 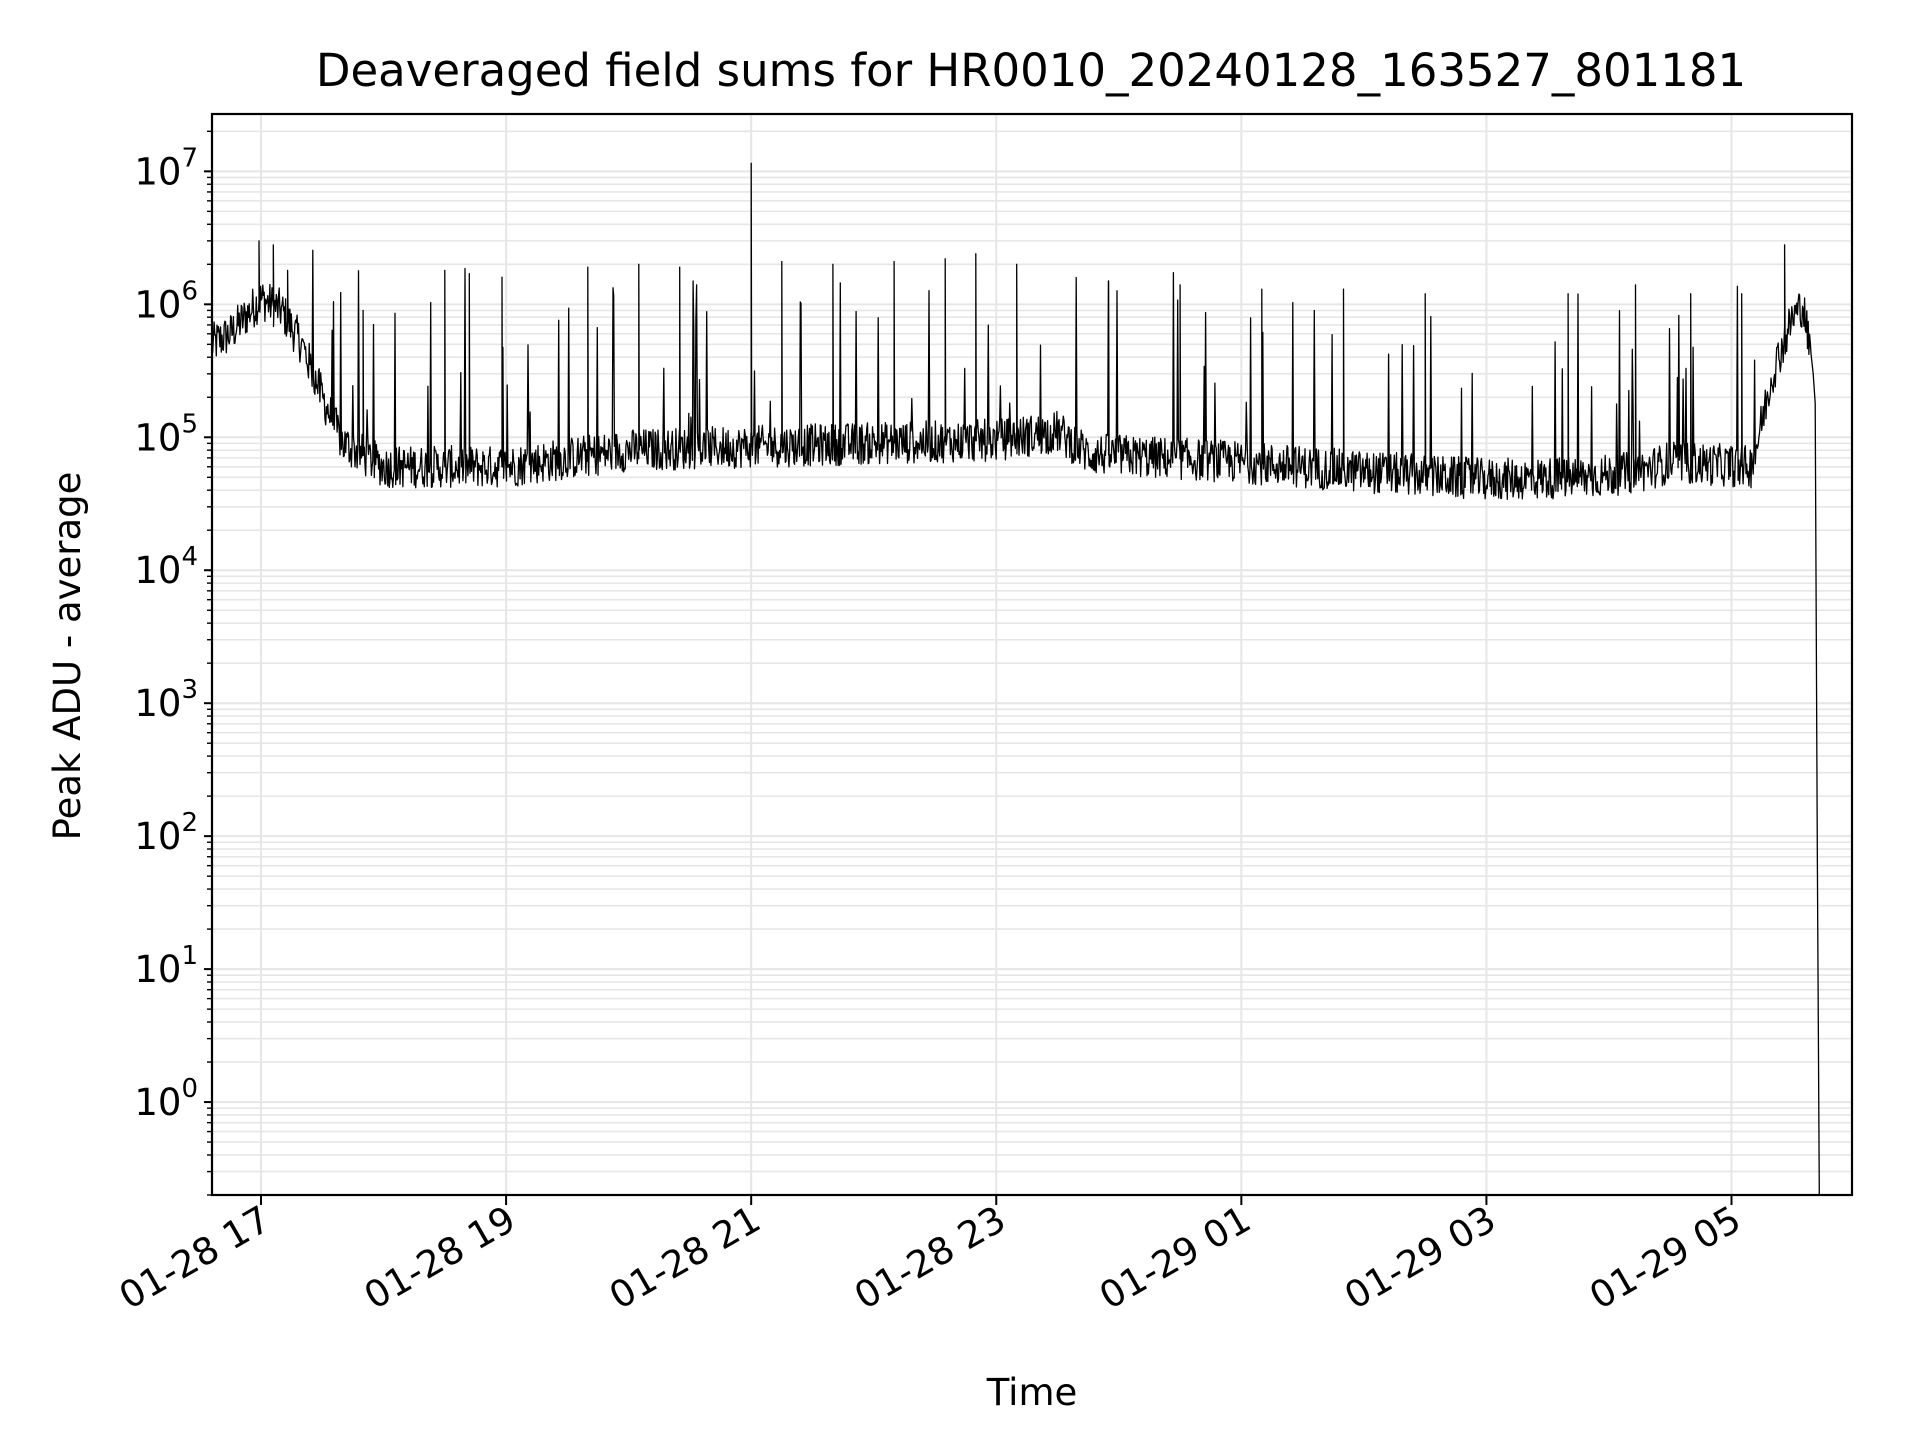 I want to click on y-tick-label: 10⁶, so click(x=166, y=301).